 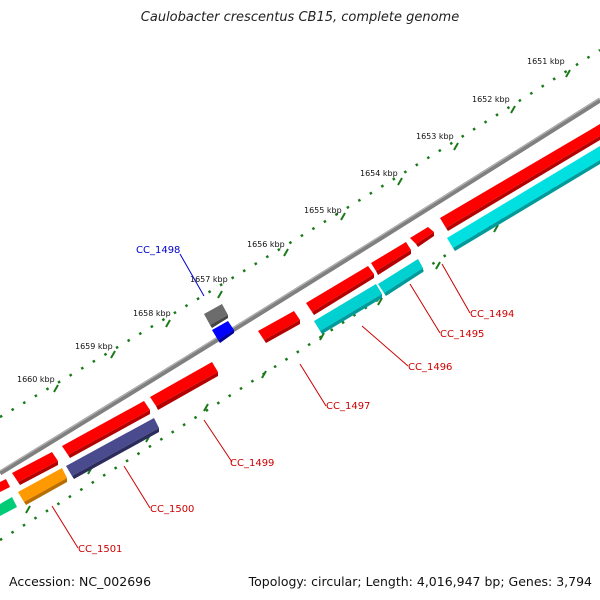 I want to click on accession-text: Accession: NC_002696, so click(x=80, y=581).